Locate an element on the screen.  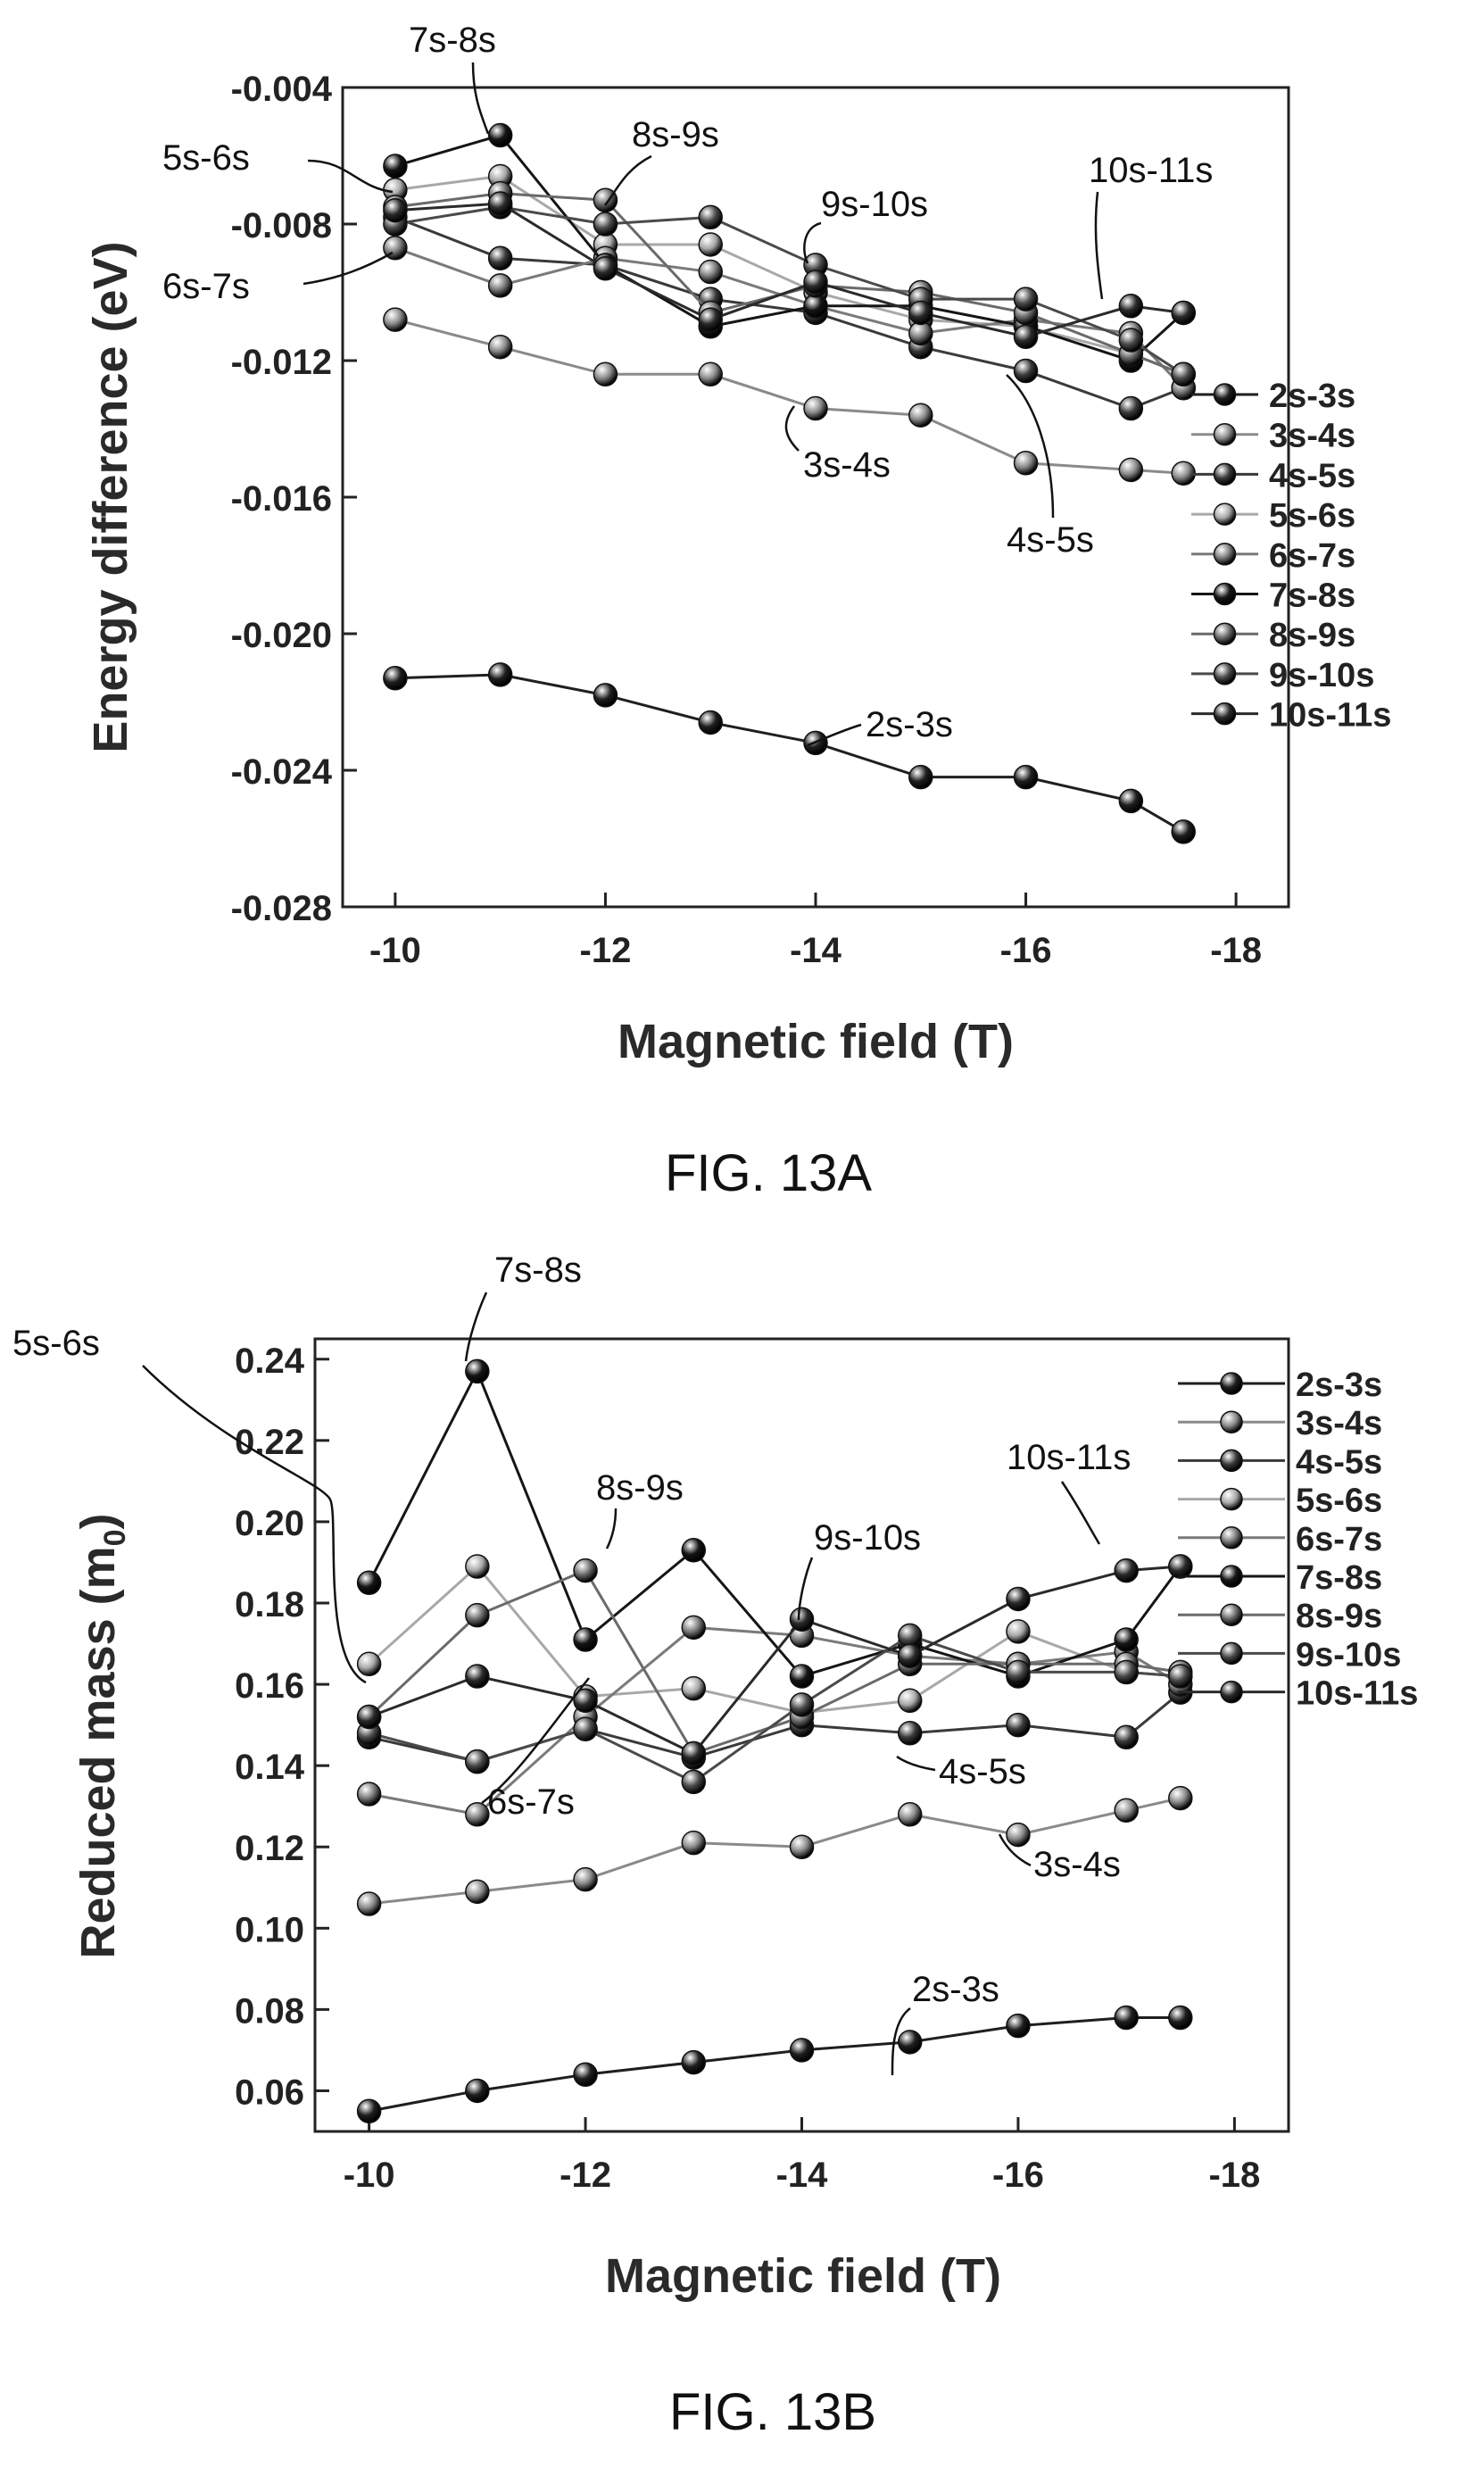
y-tick-label: 0.10 is located at coordinates (269, 1930).